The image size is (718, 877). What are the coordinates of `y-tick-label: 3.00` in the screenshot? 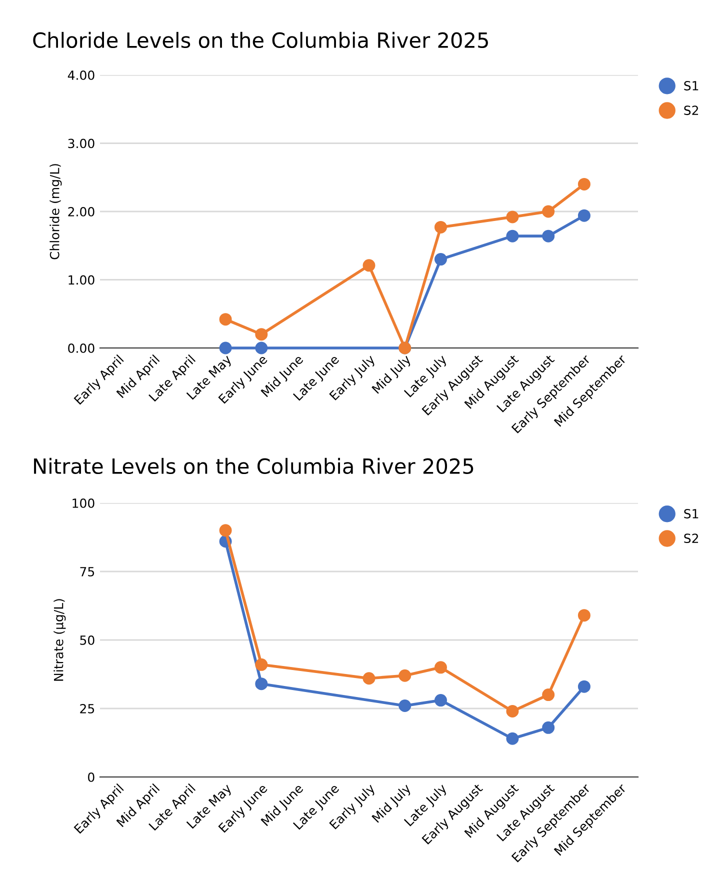 It's located at (81, 143).